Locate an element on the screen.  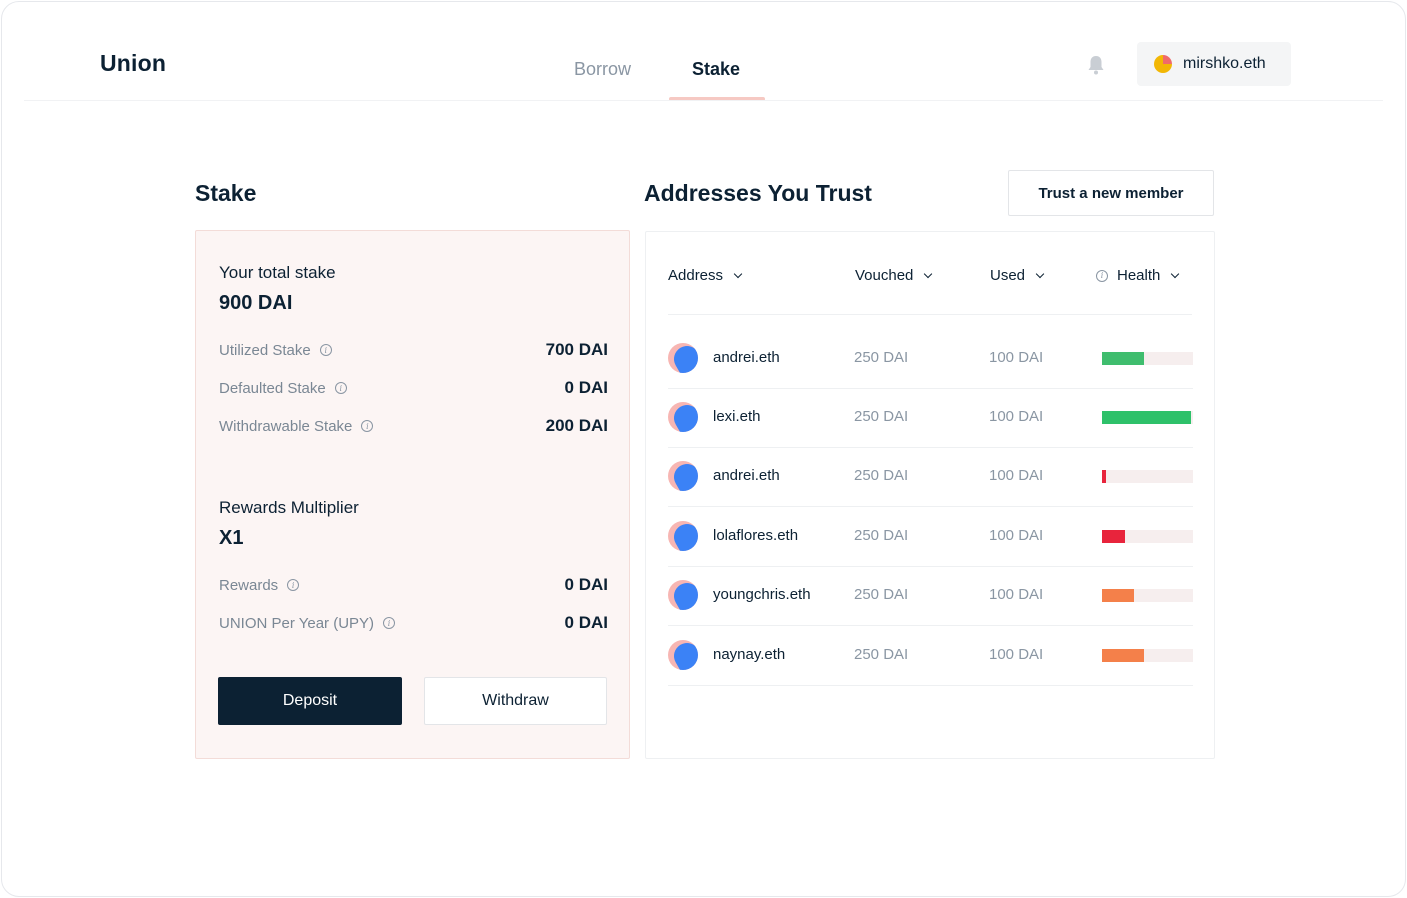
stat-label: Defaulted Stake is located at coordinates (272, 388).